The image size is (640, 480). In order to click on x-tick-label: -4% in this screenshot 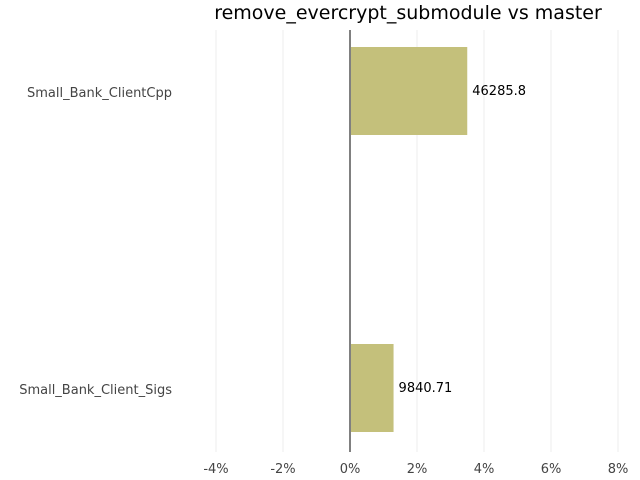, I will do `click(215, 469)`.